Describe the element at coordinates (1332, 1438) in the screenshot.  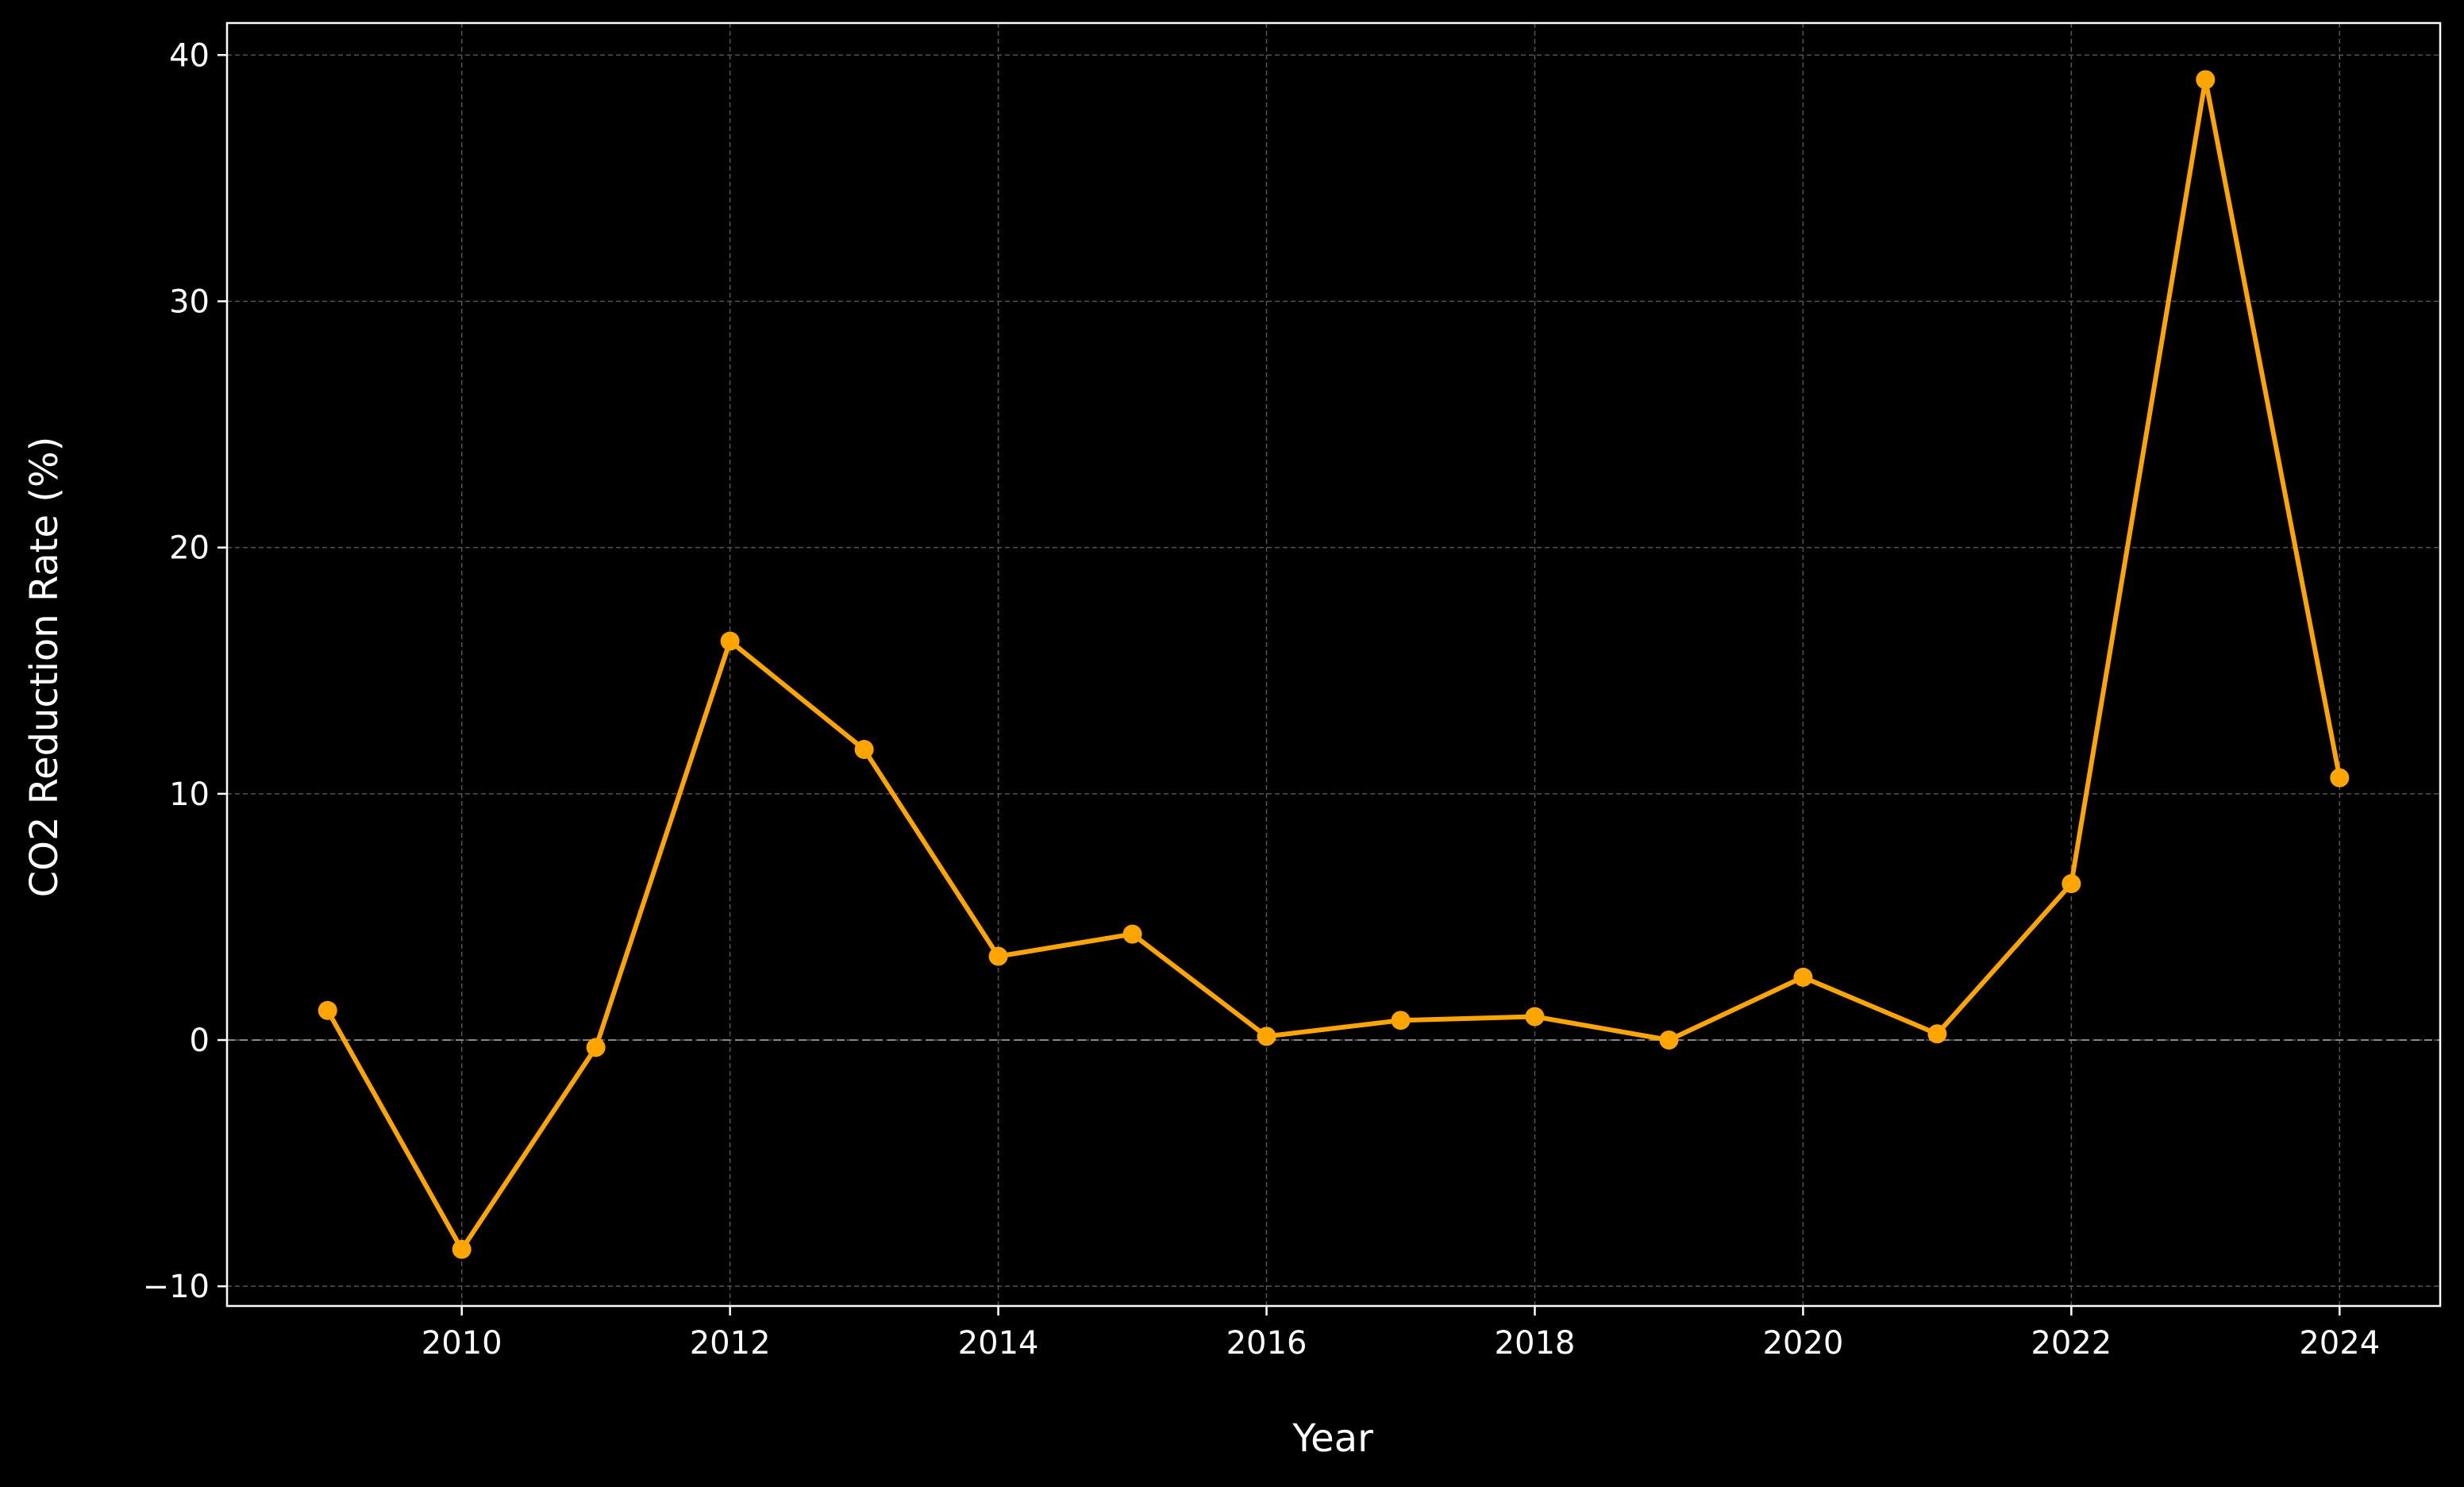
I see `x-axis-label: Year` at that location.